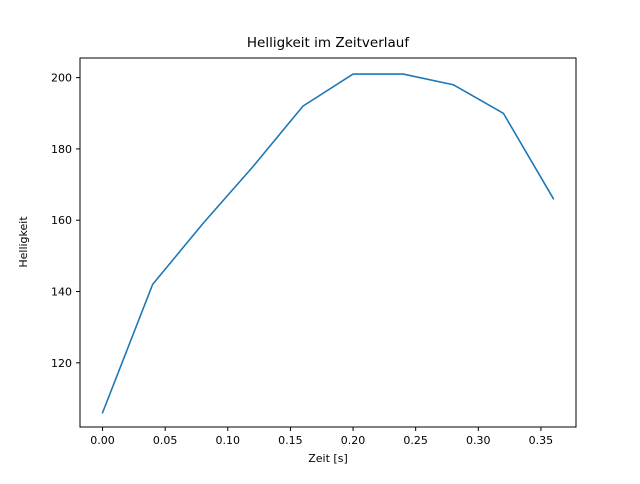  I want to click on y-tick-label: 120, so click(61, 363).